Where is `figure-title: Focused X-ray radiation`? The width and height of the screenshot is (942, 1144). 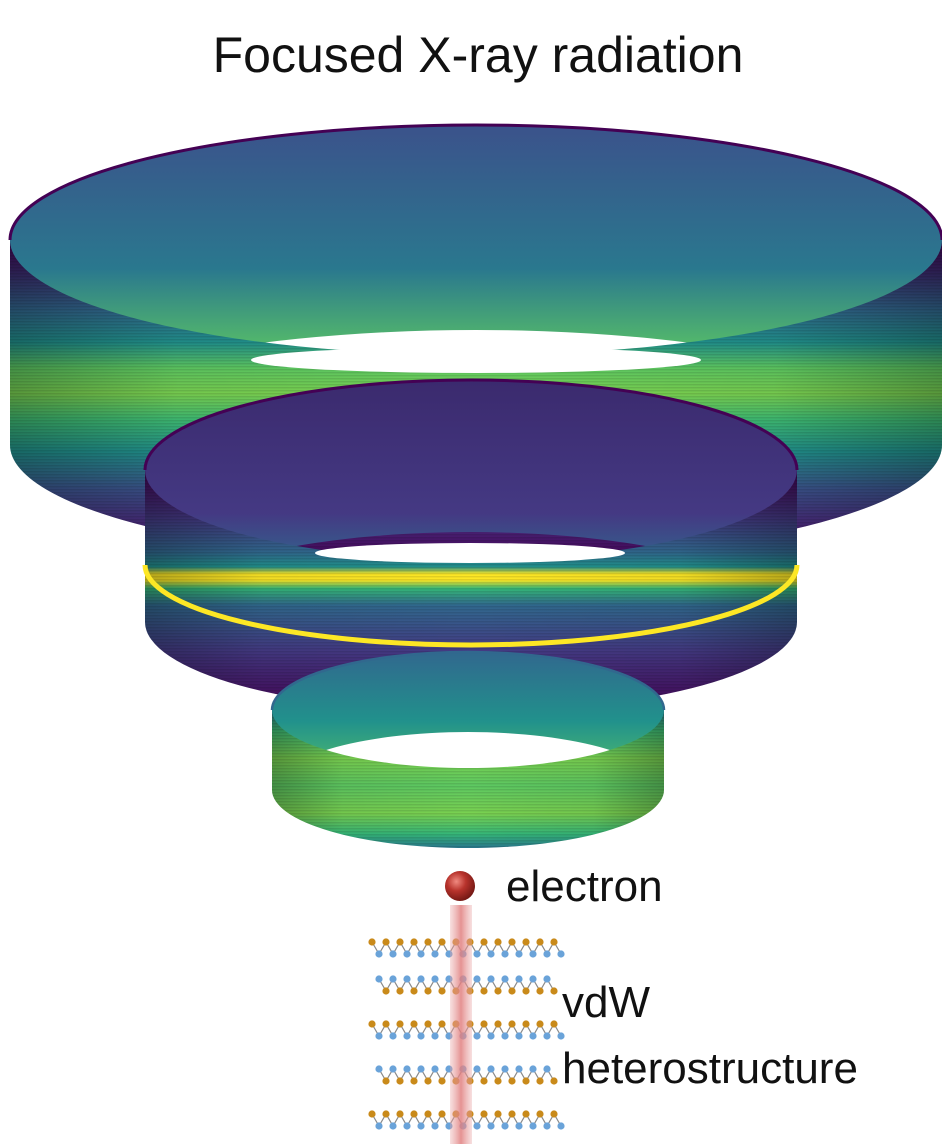
figure-title: Focused X-ray radiation is located at coordinates (478, 55).